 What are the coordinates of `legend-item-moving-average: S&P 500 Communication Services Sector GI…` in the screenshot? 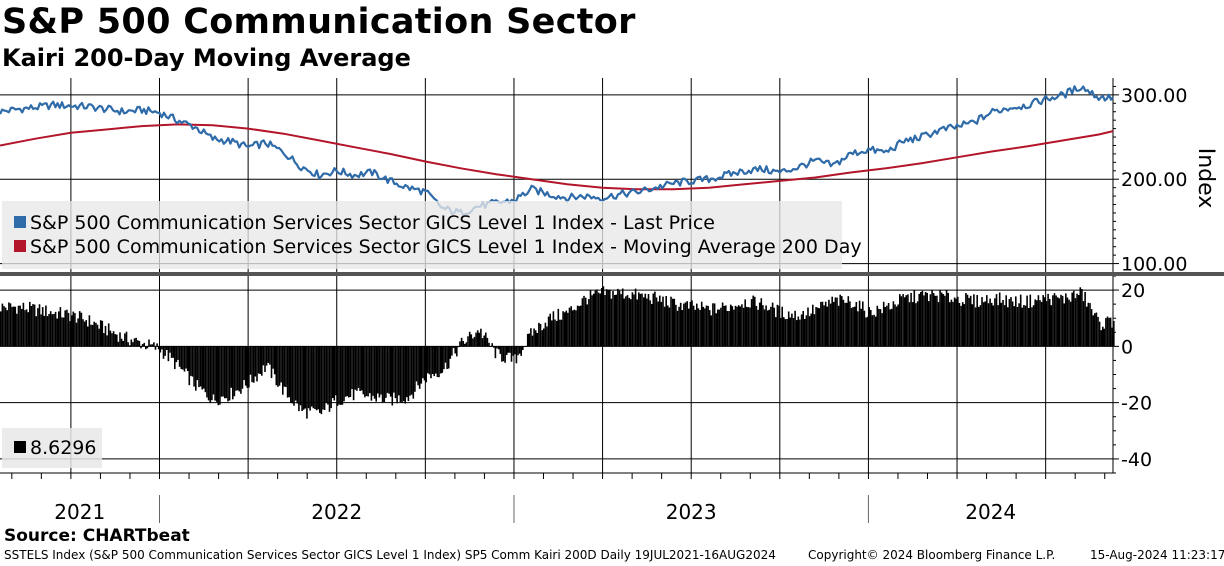 It's located at (438, 247).